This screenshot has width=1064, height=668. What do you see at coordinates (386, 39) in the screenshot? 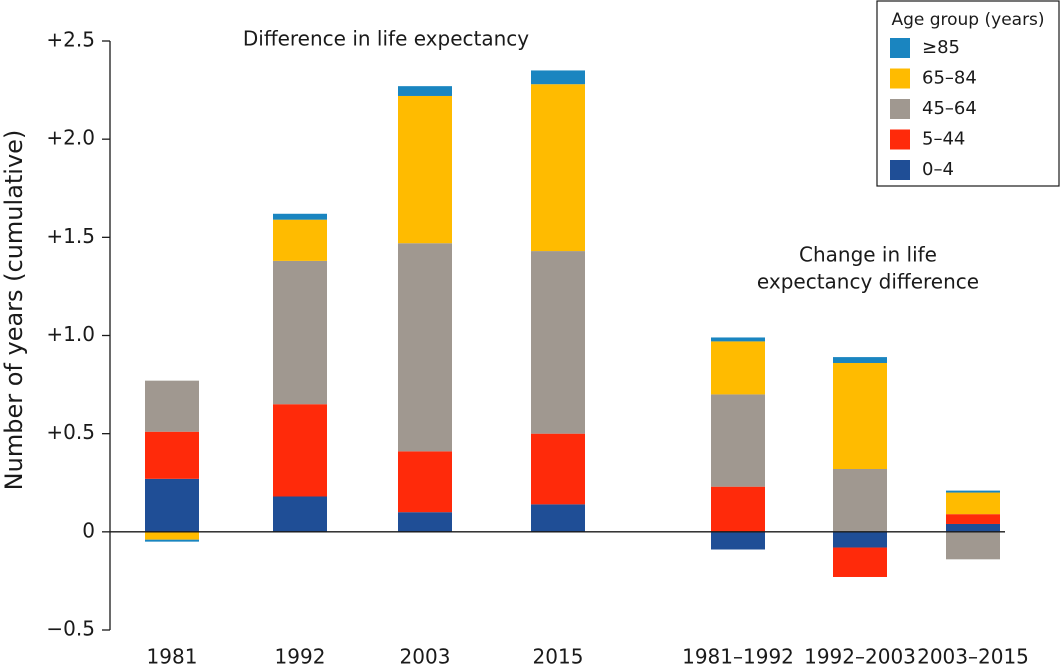
I see `annotation: Difference in life expectancy` at bounding box center [386, 39].